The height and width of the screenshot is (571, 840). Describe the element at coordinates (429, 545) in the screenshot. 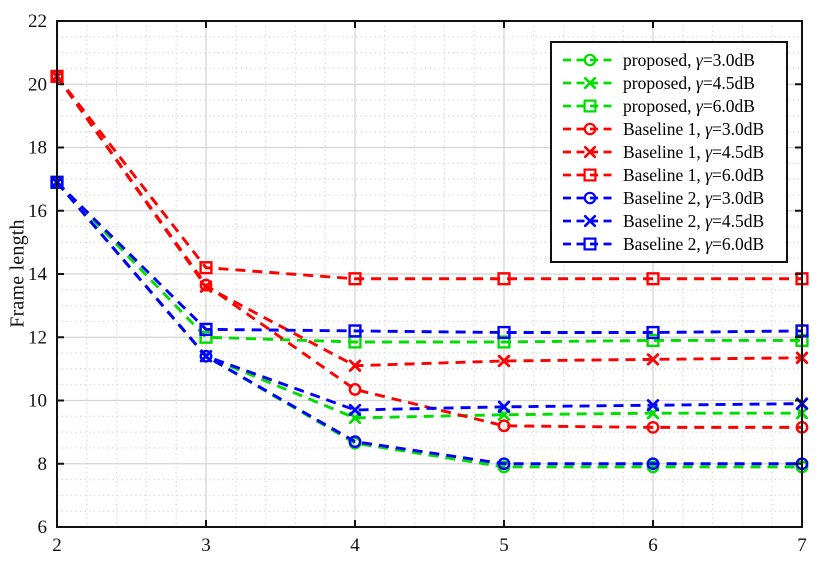

I see `x-tick-labels: 2 3 4 5 6 7` at that location.